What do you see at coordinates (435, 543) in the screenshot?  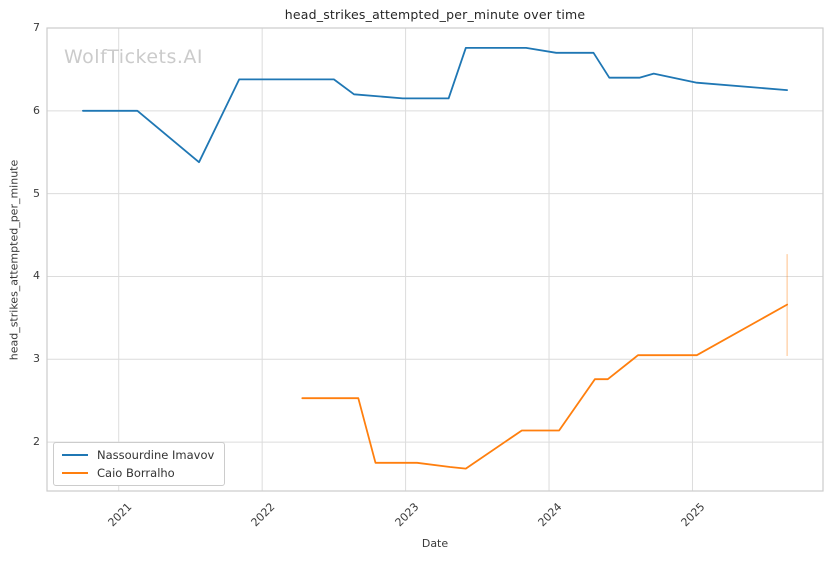 I see `x-axis-label: Date` at bounding box center [435, 543].